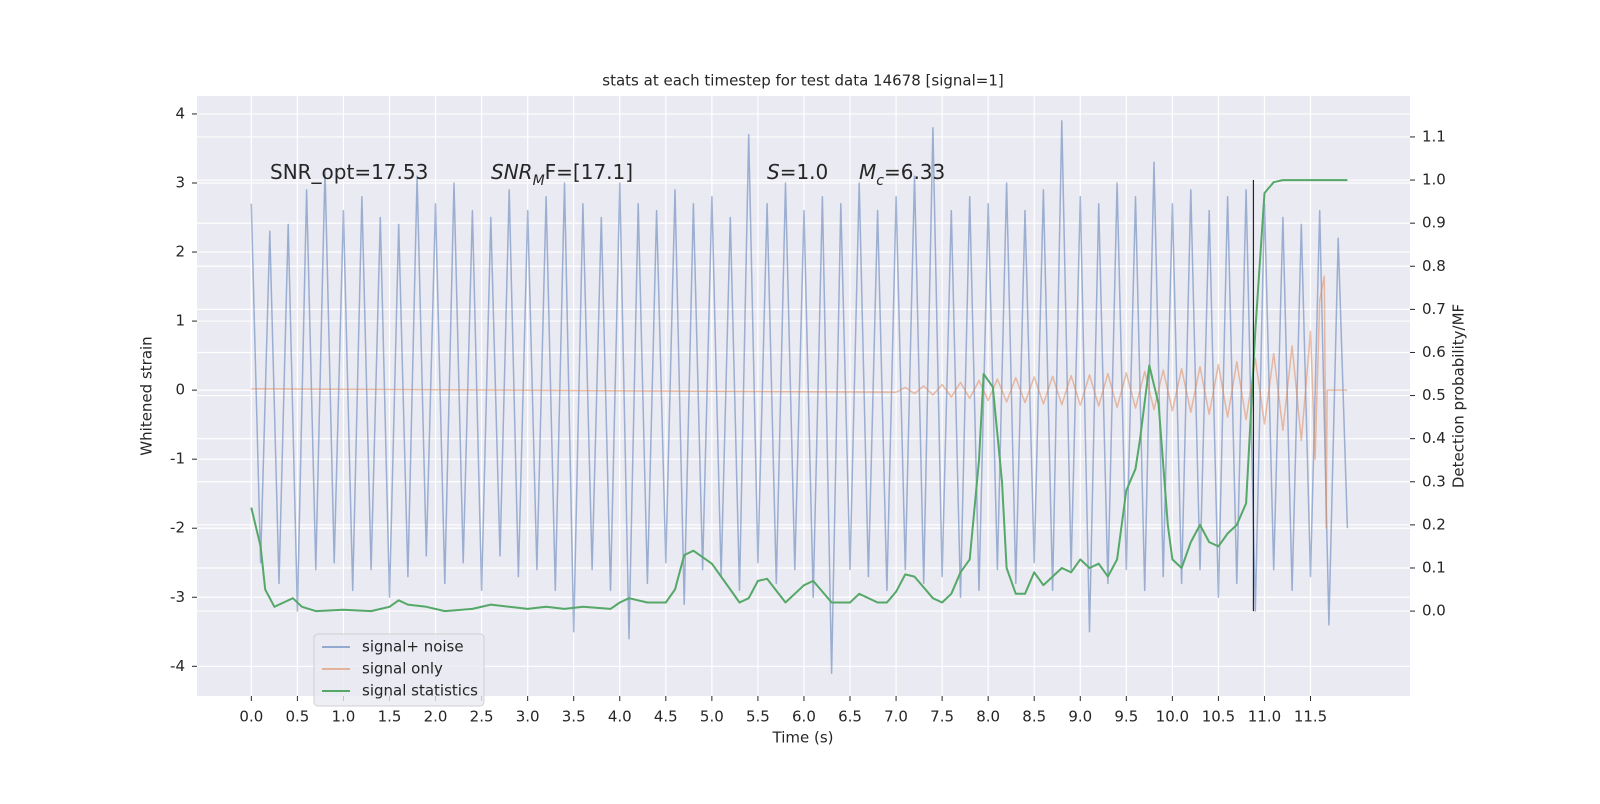 This screenshot has height=804, width=1600. I want to click on x-tick-label: 0.5, so click(297, 717).